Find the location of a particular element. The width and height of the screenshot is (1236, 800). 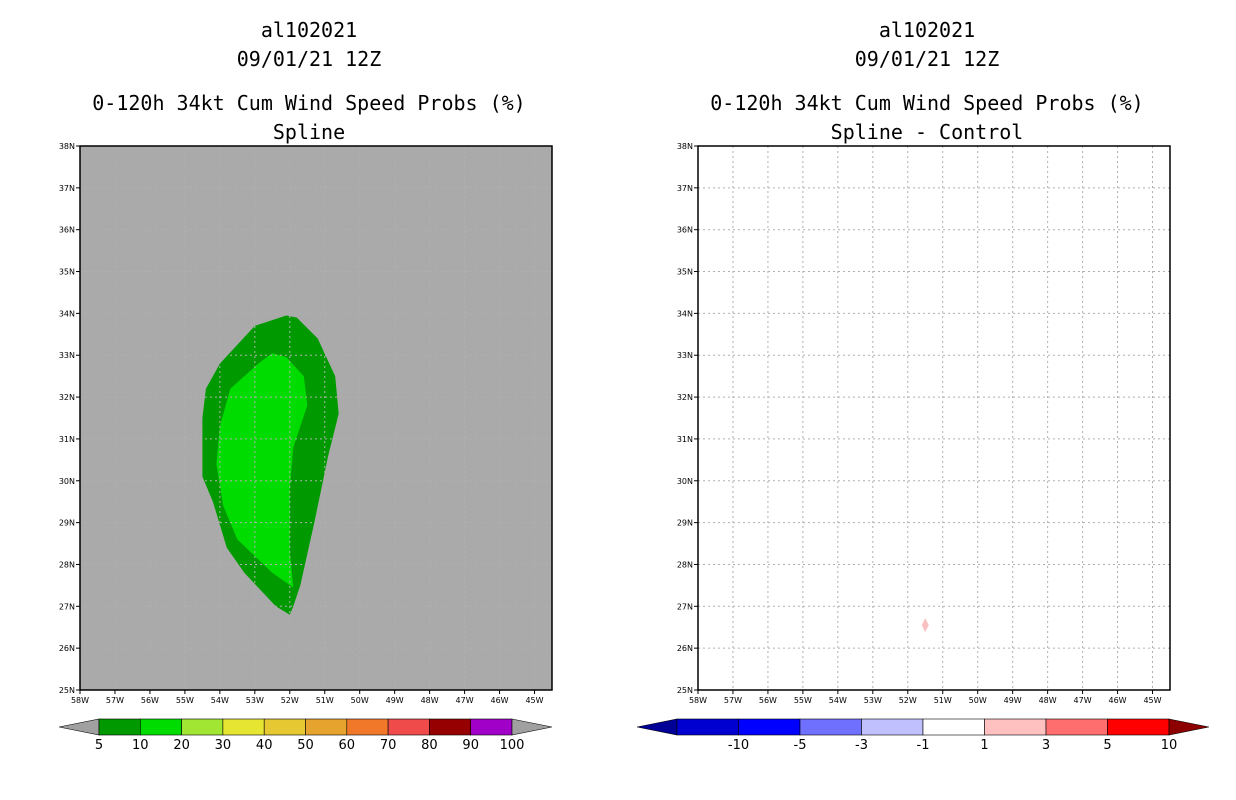

colorbar-label: 3 is located at coordinates (1046, 745).